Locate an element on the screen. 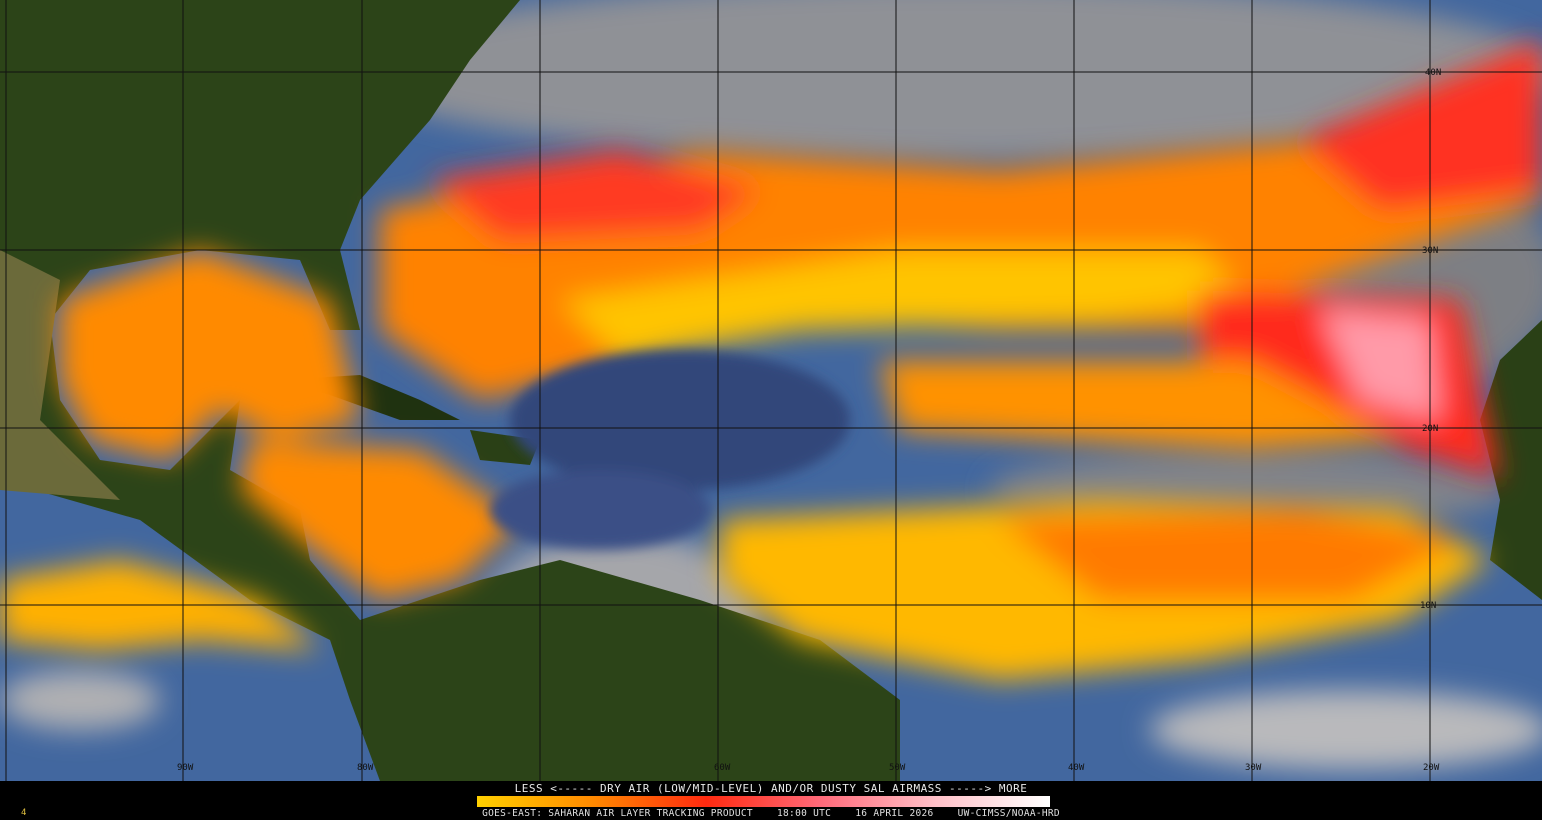  lat-label: 30N is located at coordinates (1430, 251).